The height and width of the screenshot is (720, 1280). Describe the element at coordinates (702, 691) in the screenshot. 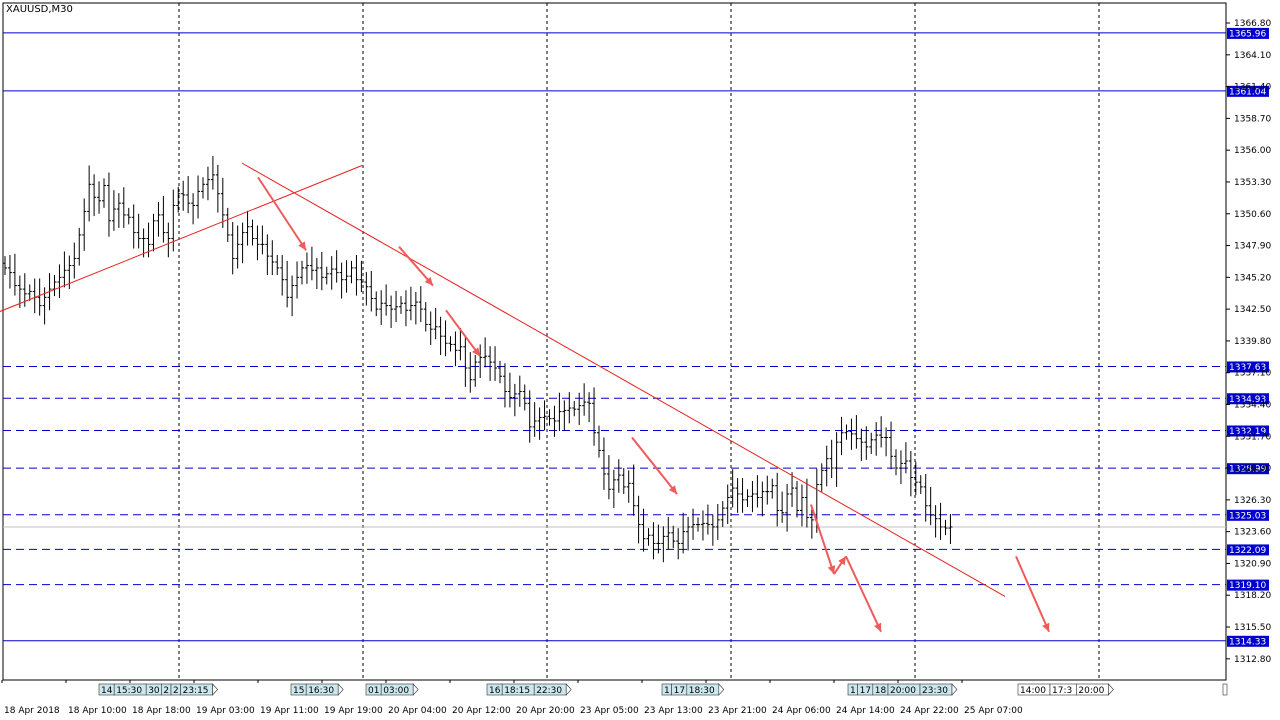

I see `event-label: 18:30` at that location.